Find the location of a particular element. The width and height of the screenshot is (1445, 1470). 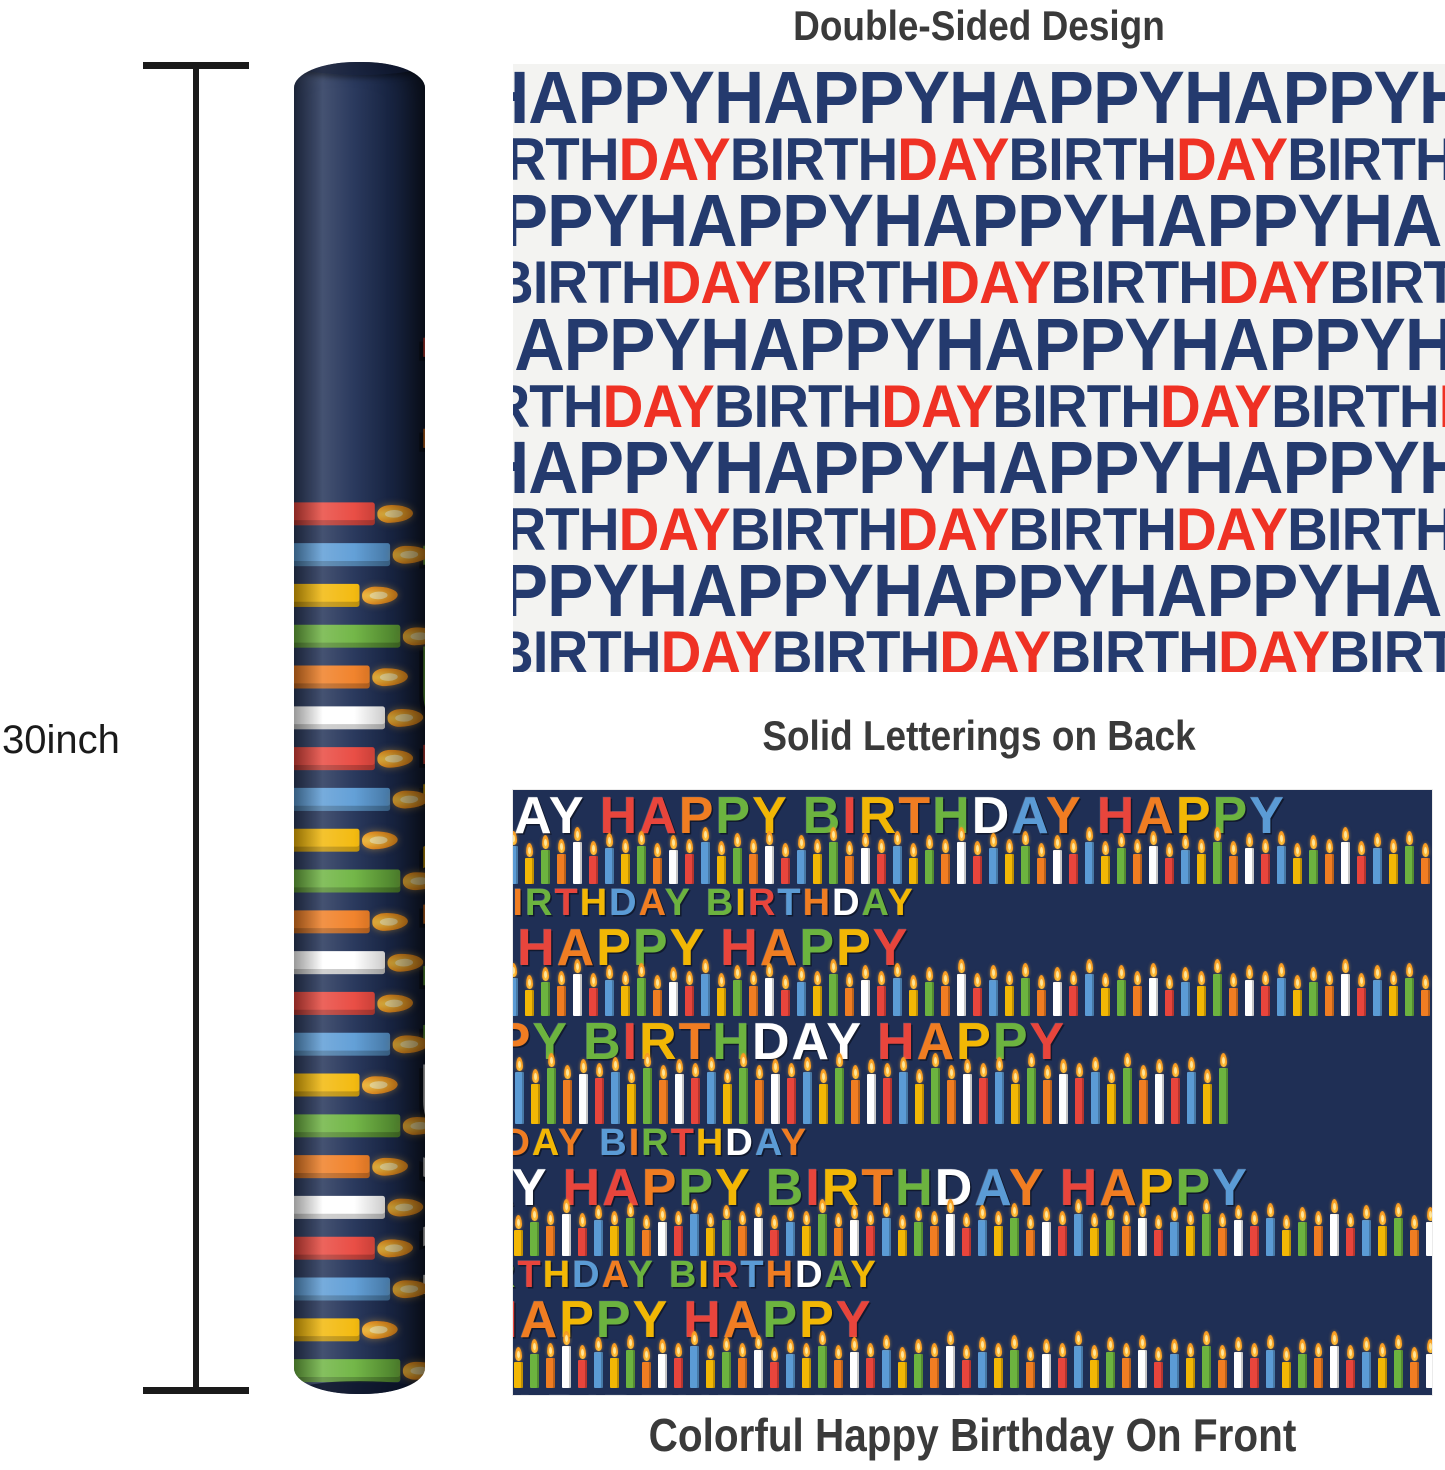

pattern-row: HDAYHAPPYBIRTHDAYHAPPY is located at coordinates (972, 1188).